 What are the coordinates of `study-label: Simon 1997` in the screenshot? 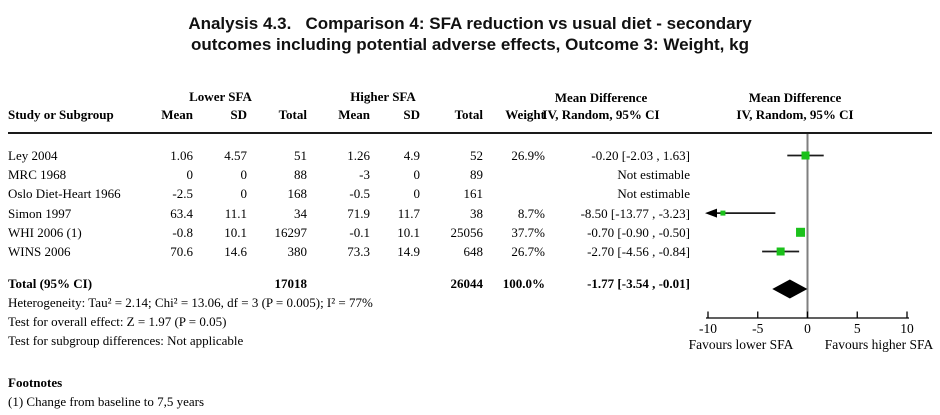 It's located at (40, 213).